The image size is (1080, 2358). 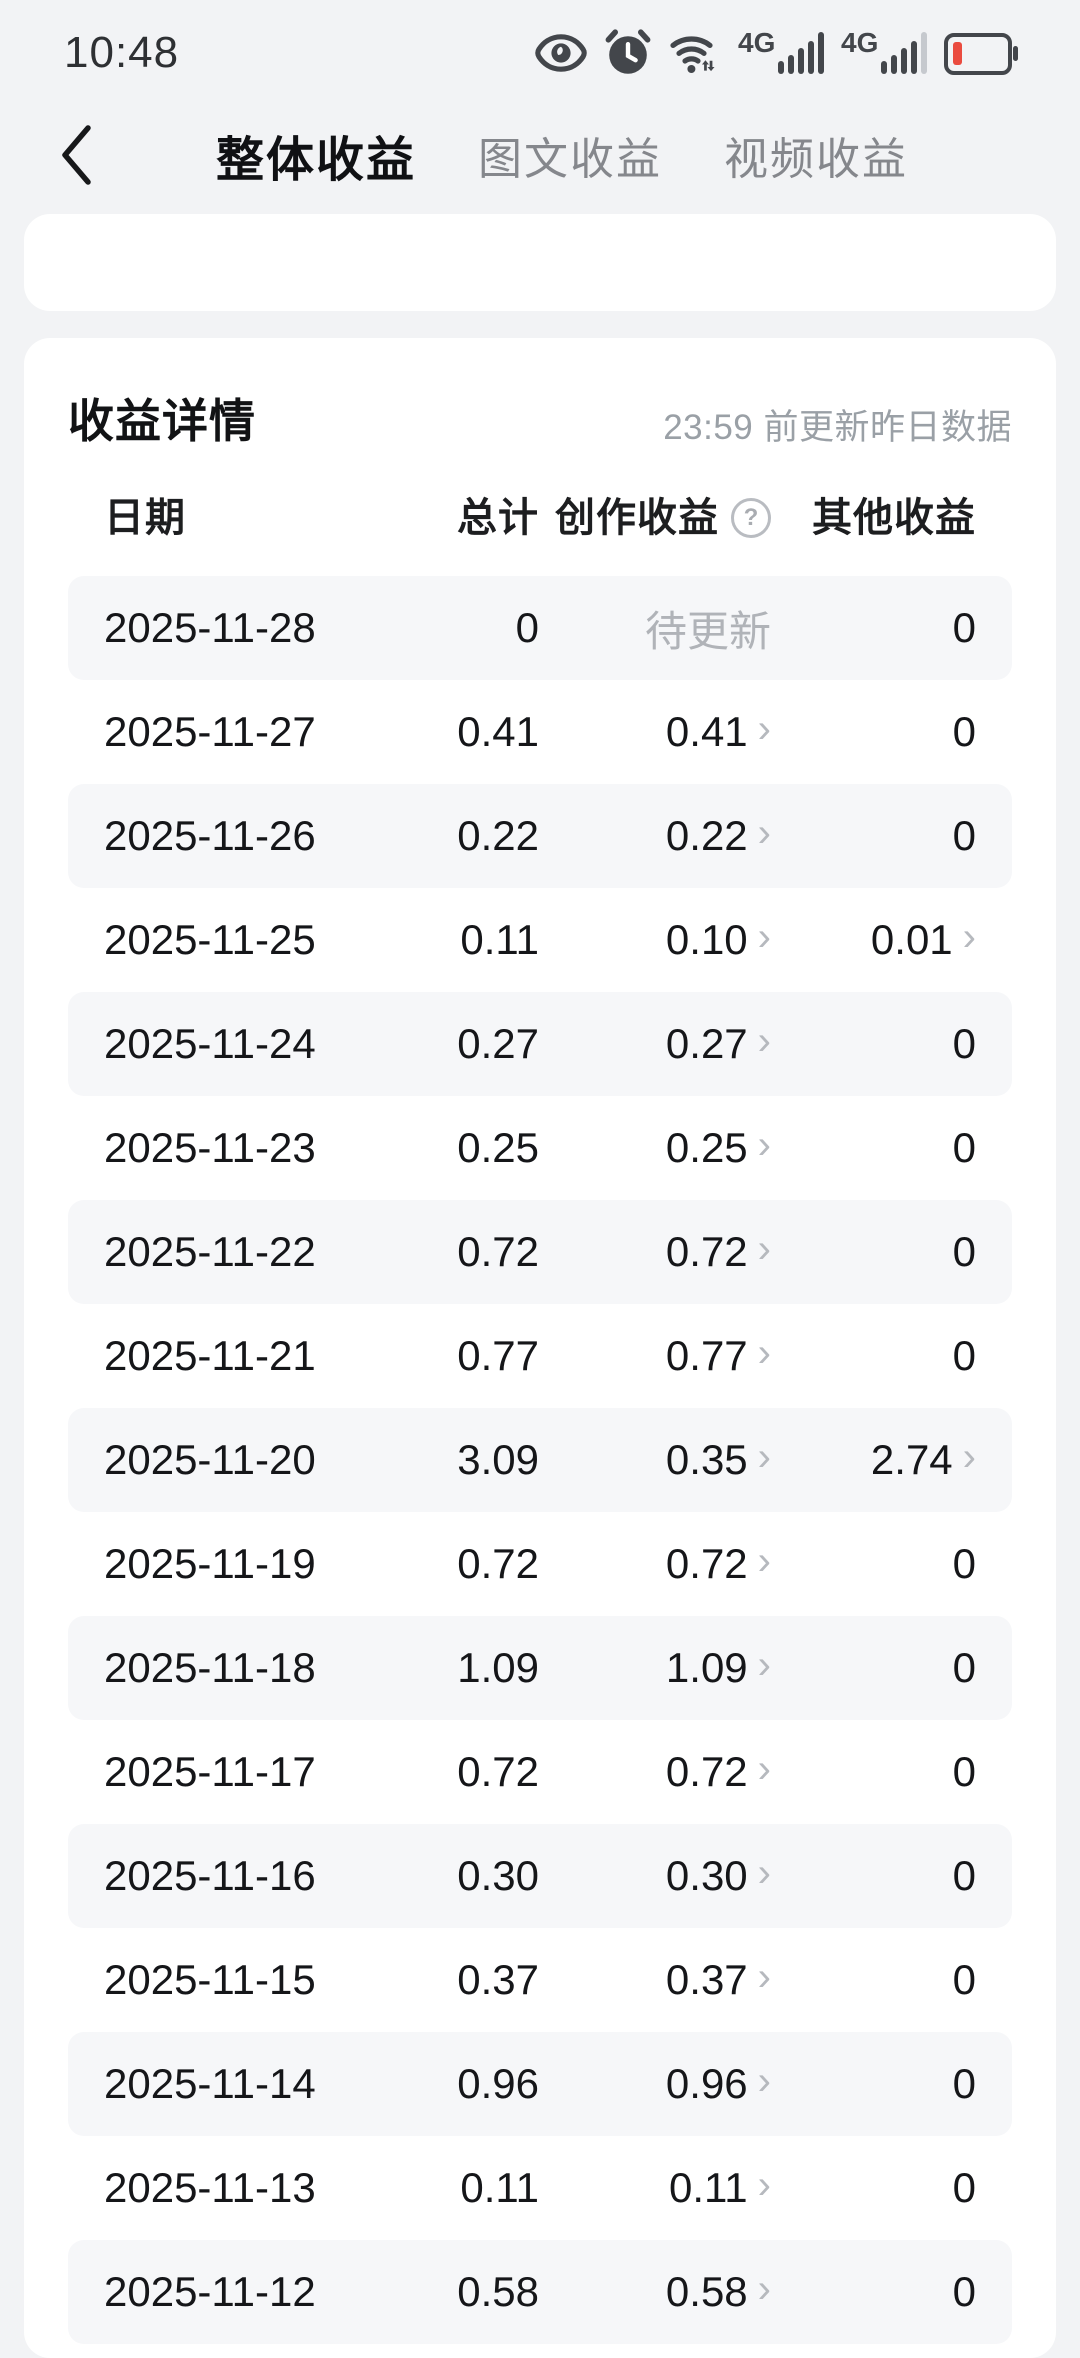 I want to click on row-date: 2025-11-13, so click(x=210, y=2187).